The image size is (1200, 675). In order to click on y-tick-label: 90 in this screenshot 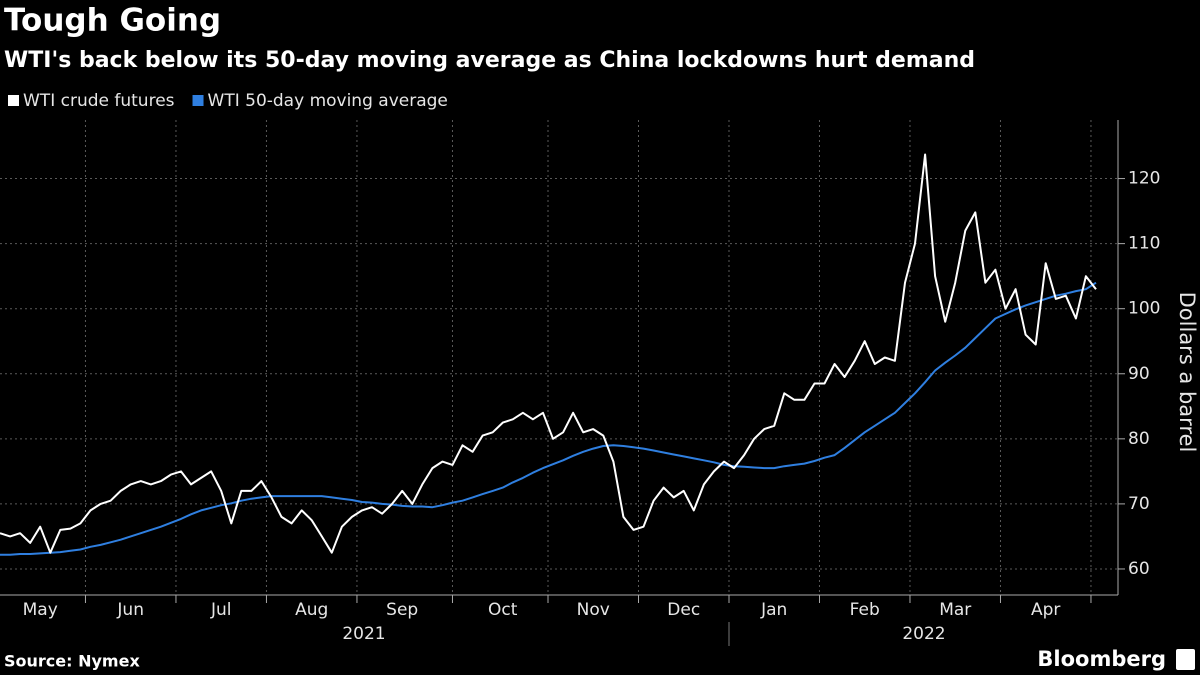, I will do `click(1139, 374)`.